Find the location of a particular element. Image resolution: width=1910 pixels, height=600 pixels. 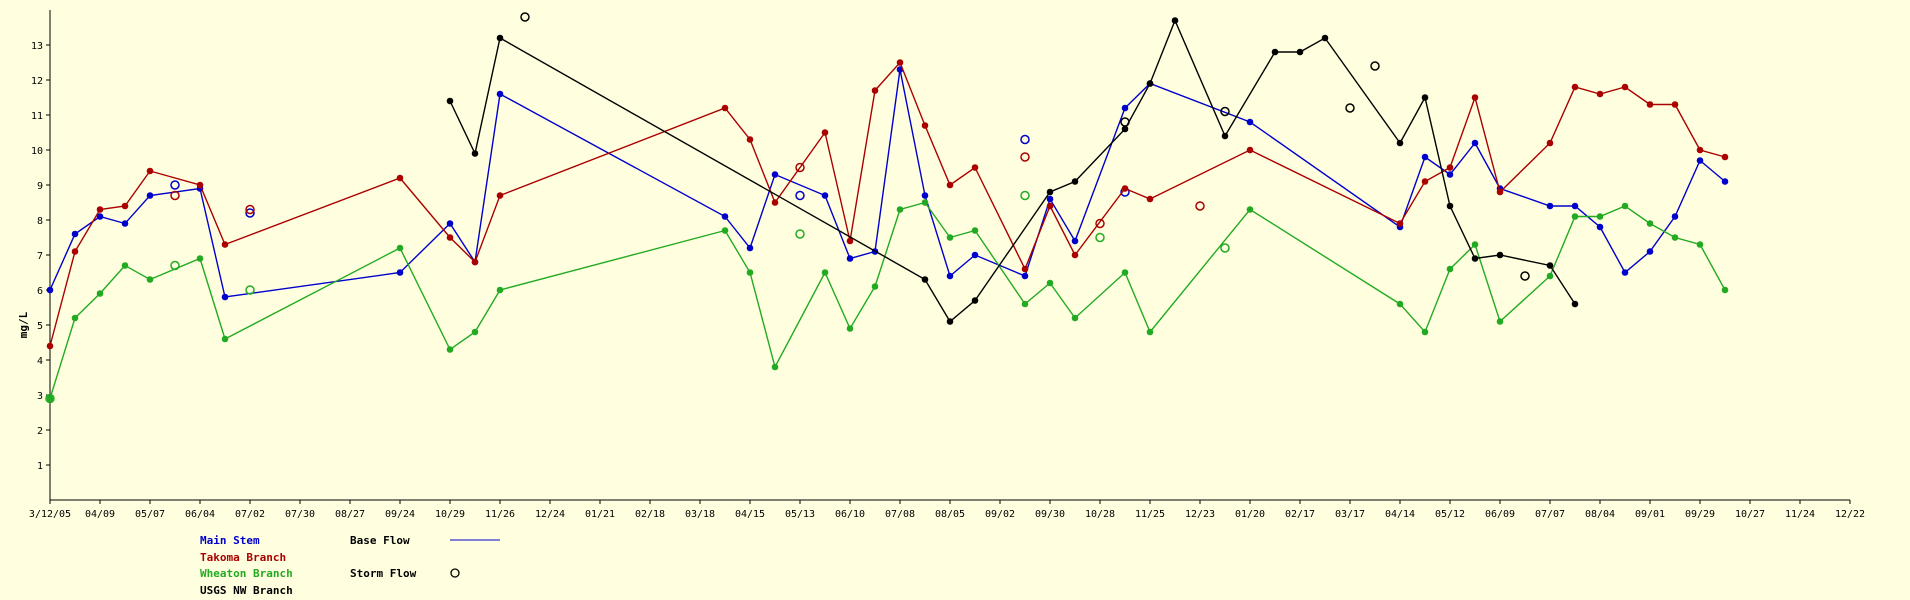

y-tick-label: 6 is located at coordinates (40, 291).